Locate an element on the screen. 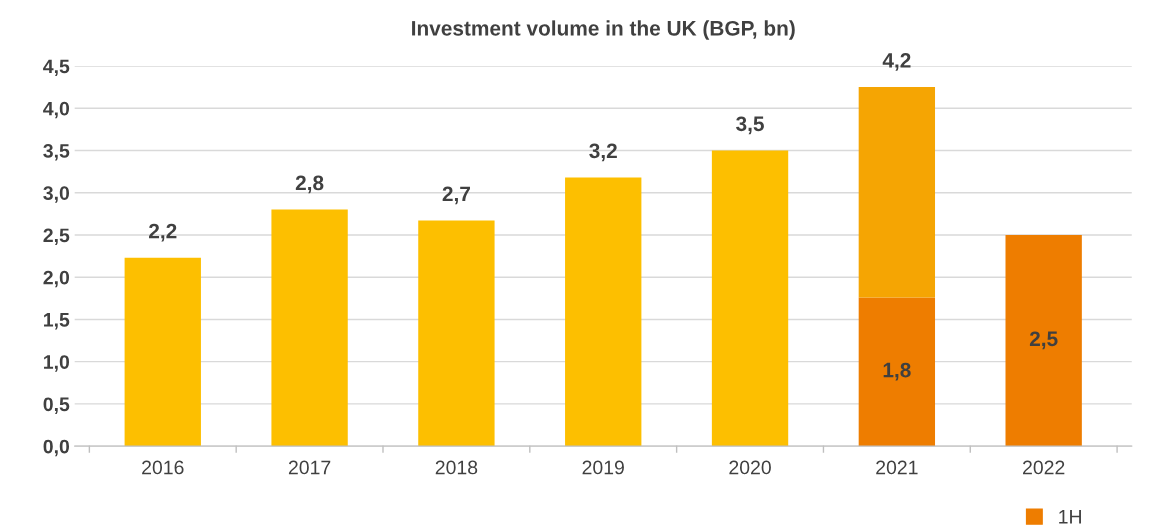 The height and width of the screenshot is (528, 1149). total-label: 2,7 is located at coordinates (456, 195).